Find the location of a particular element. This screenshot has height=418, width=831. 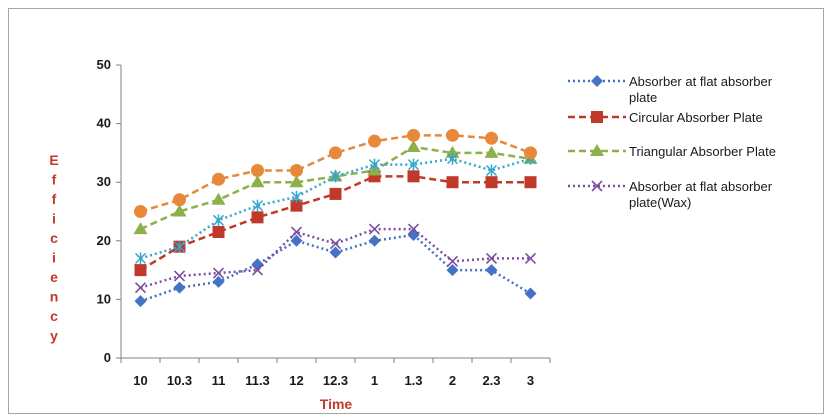

x-tick-label: 11 is located at coordinates (219, 380).